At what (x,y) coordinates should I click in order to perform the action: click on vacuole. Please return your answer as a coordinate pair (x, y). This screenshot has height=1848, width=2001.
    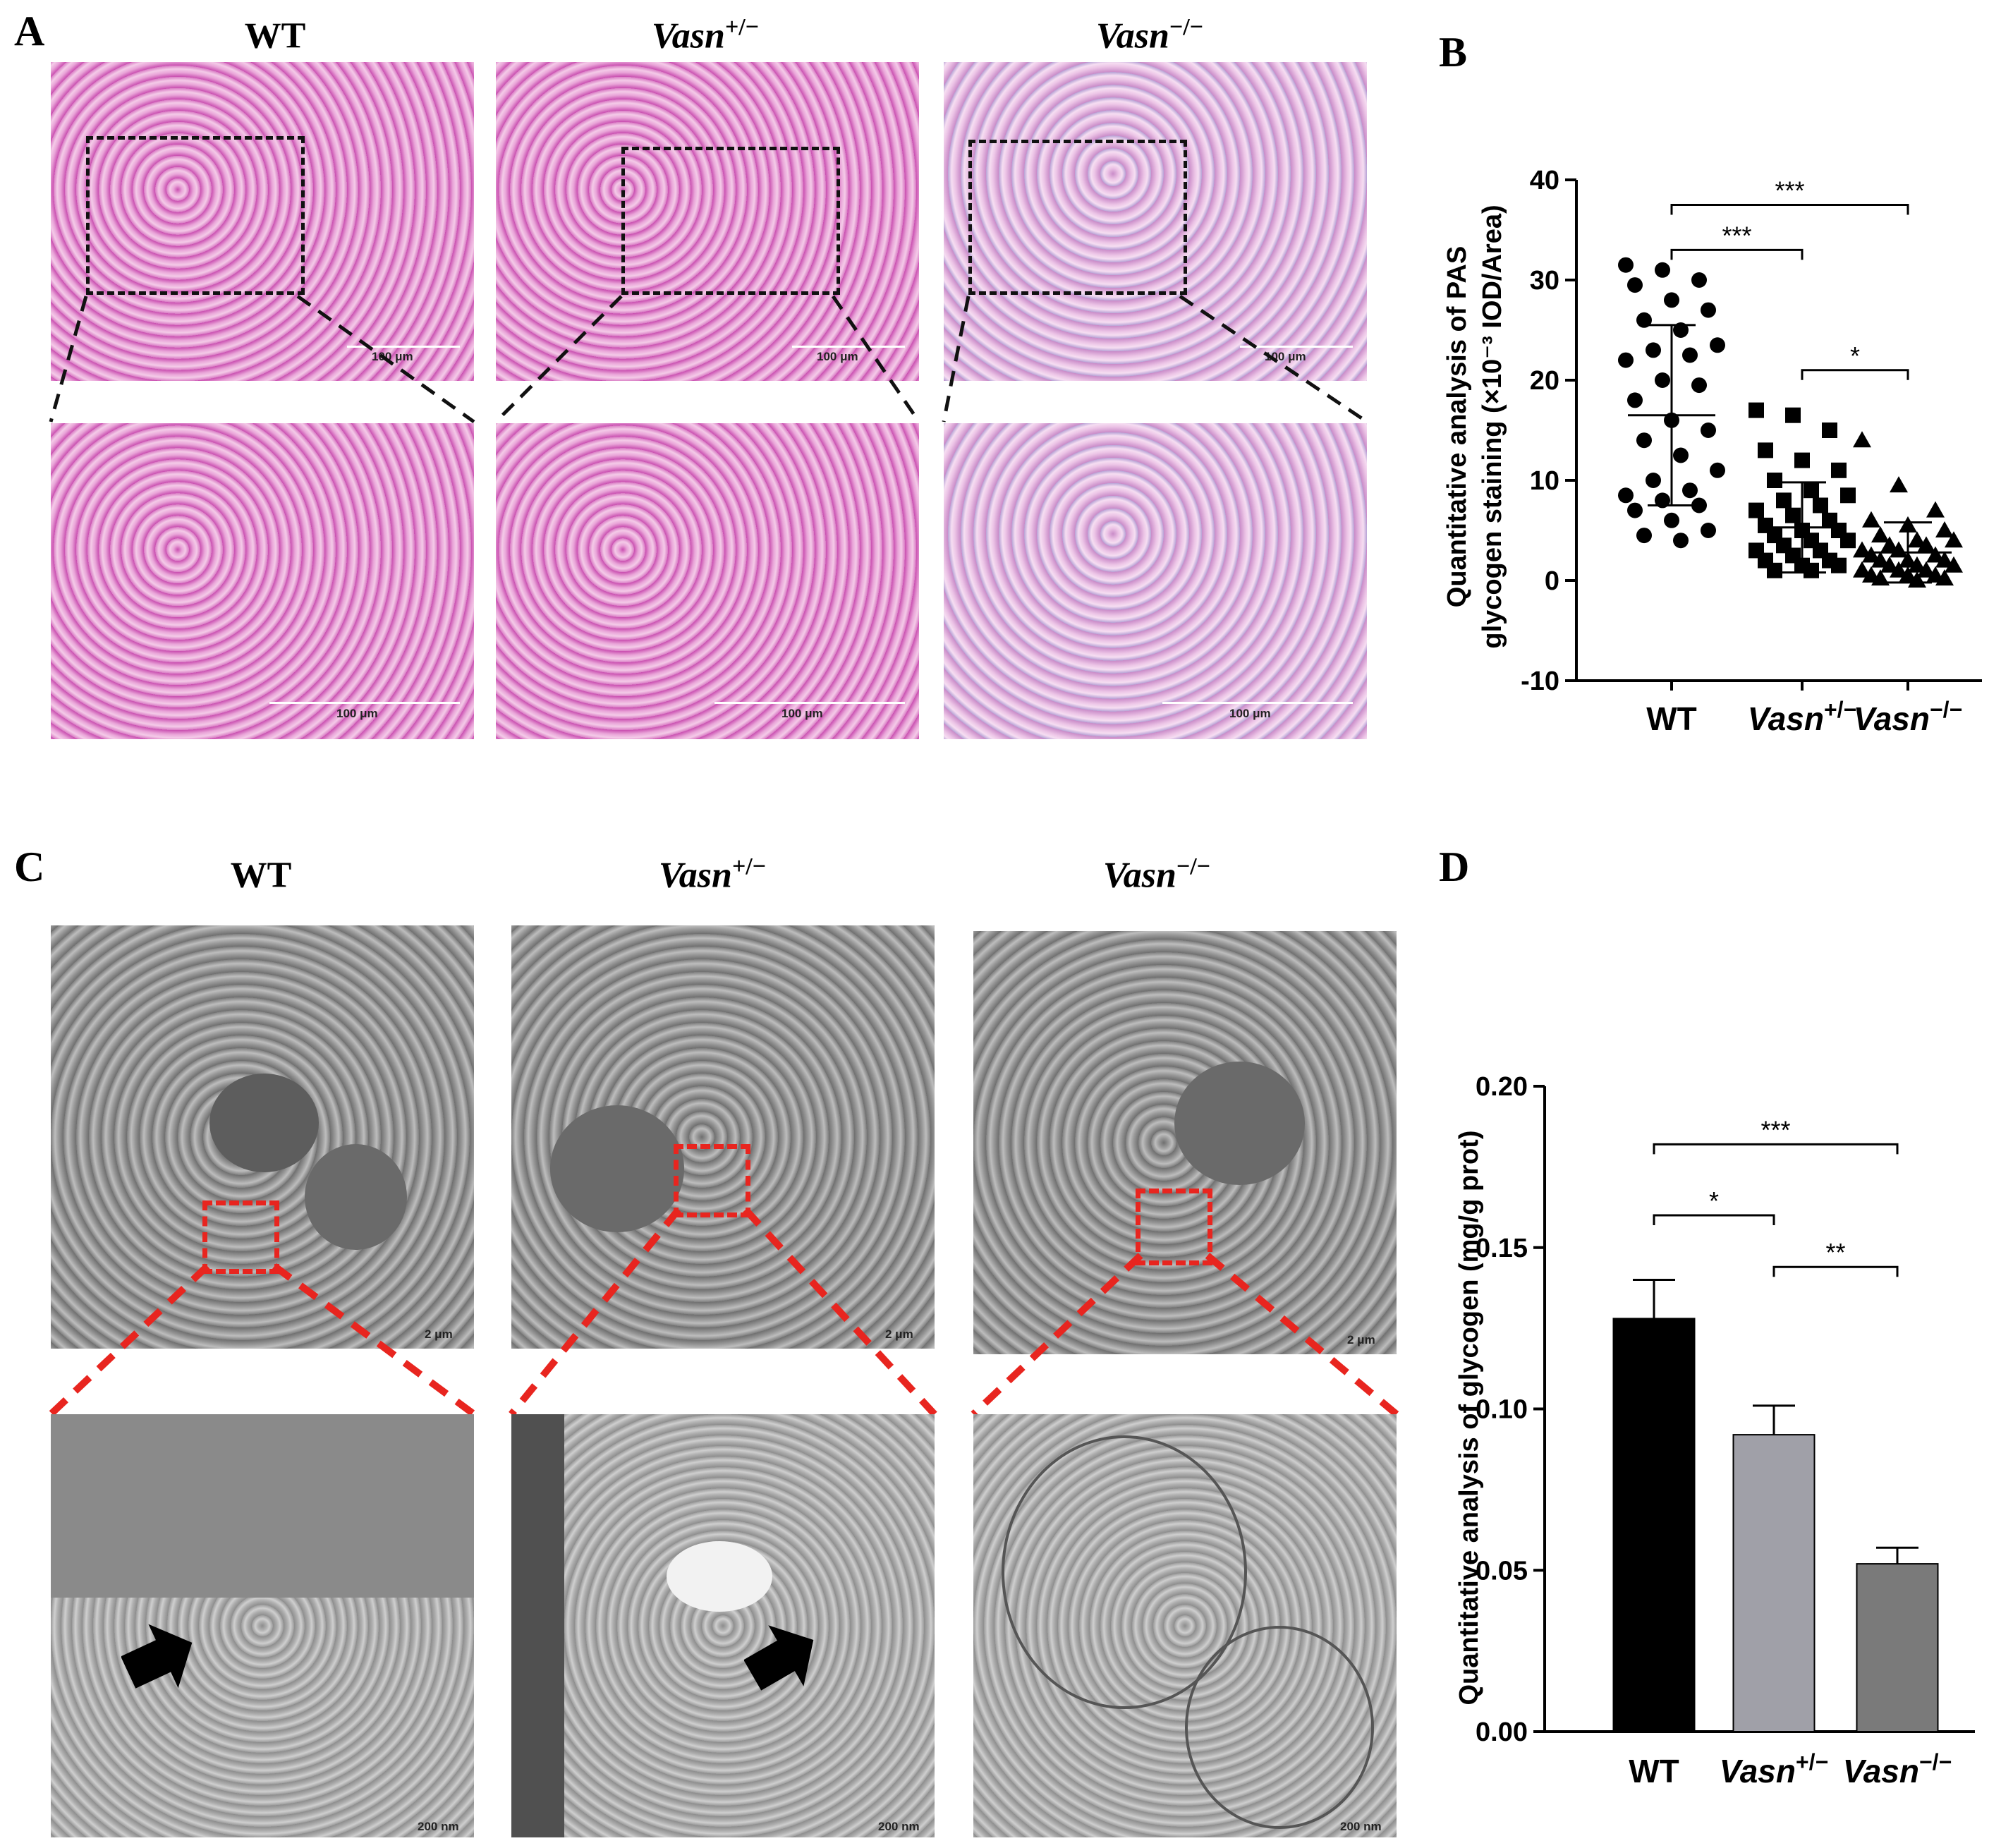
    Looking at the image, I should click on (719, 1576).